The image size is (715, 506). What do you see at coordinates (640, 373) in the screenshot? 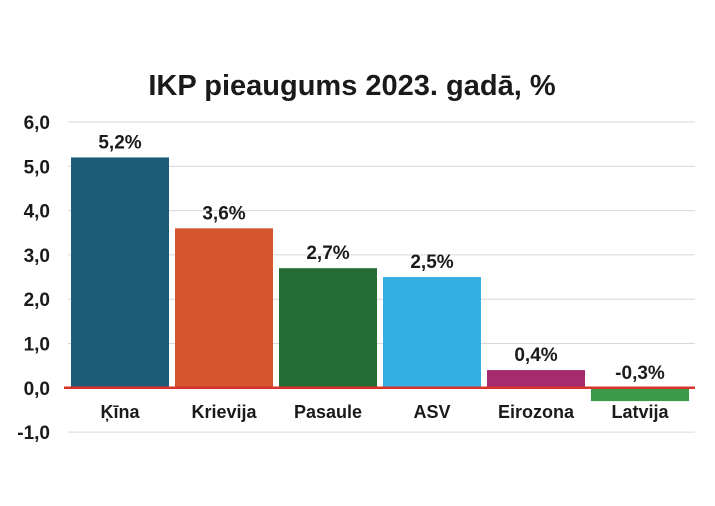
I see `data-label: -0,3%` at bounding box center [640, 373].